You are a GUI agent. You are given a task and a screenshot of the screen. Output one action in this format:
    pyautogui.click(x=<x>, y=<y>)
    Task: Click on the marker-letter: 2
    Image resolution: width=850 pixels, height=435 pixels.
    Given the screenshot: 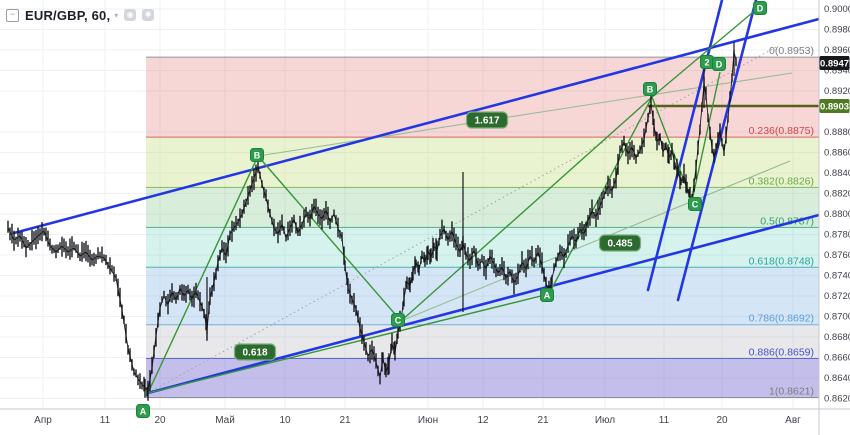 What is the action you would take?
    pyautogui.click(x=706, y=63)
    